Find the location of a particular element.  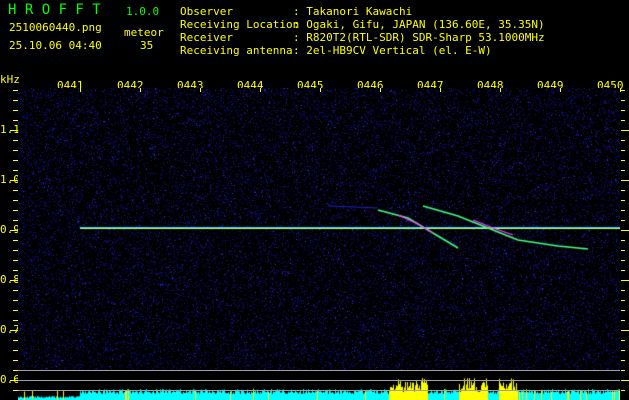

info-label: Observer is located at coordinates (206, 11).